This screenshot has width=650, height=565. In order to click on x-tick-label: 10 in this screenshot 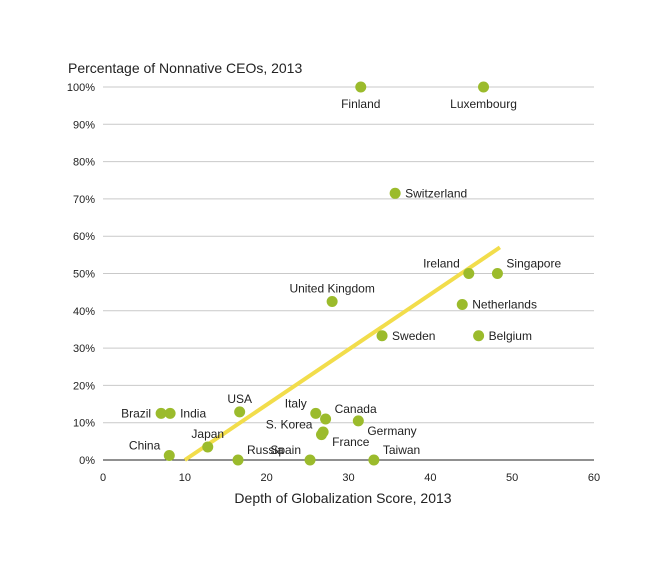, I will do `click(185, 478)`.